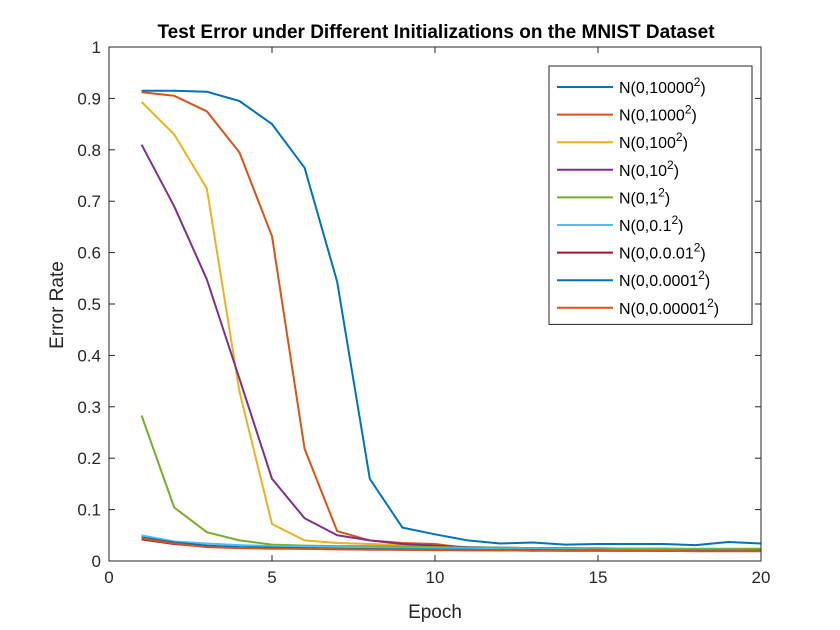 Image resolution: width=840 pixels, height=630 pixels. What do you see at coordinates (649, 169) in the screenshot?
I see `legend-label: N(0,102)` at bounding box center [649, 169].